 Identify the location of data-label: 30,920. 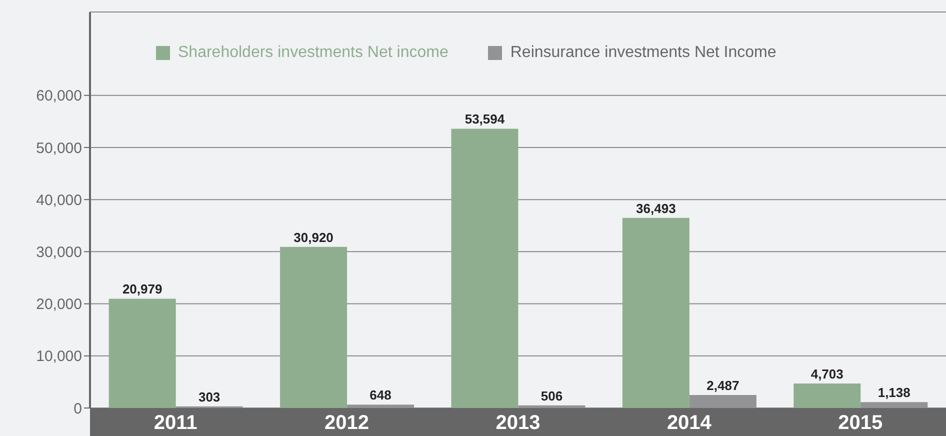
(314, 237).